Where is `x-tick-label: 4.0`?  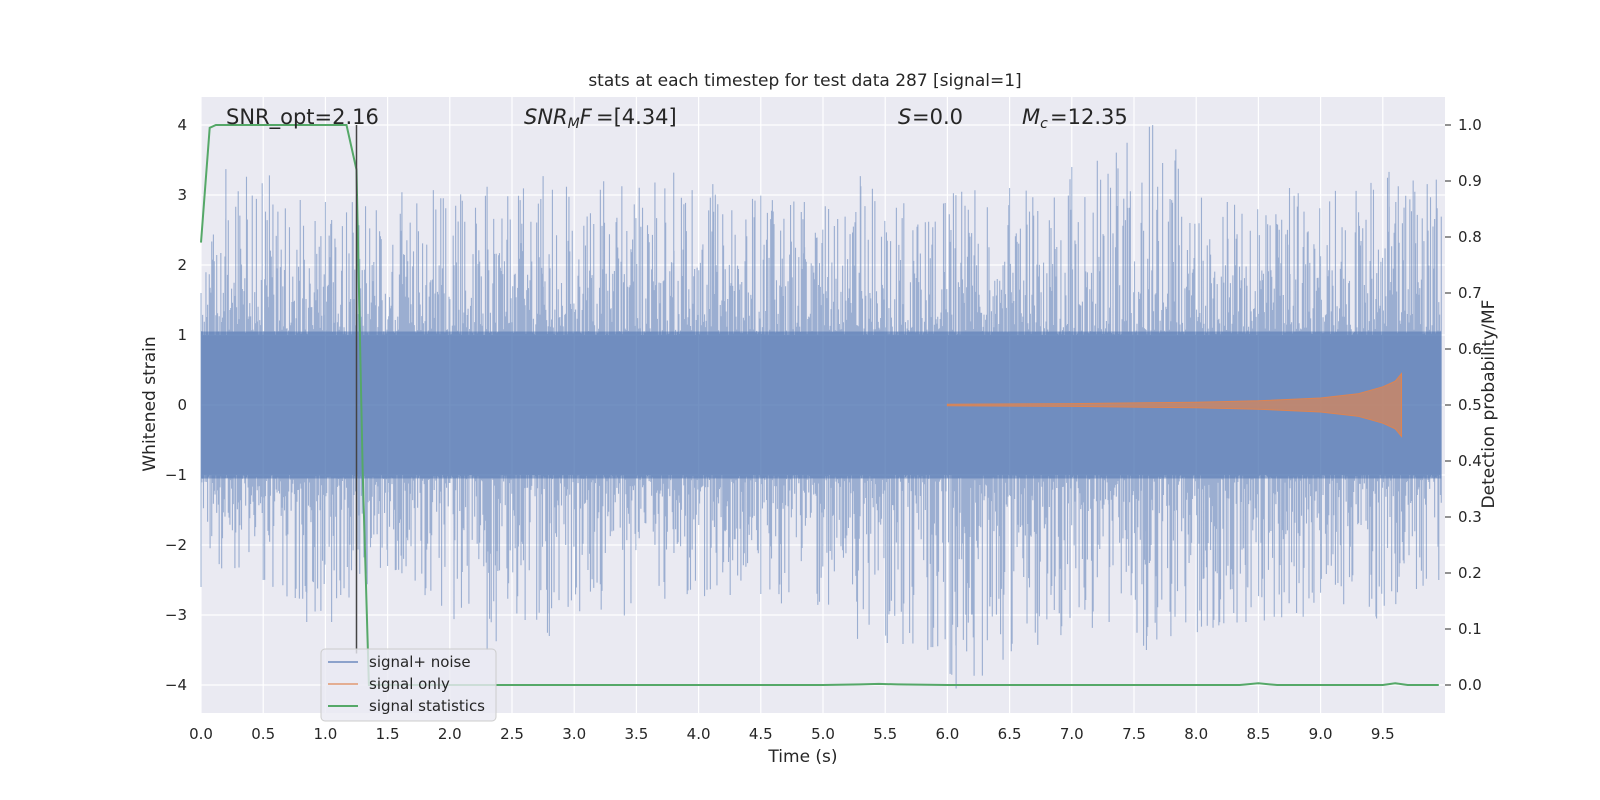 x-tick-label: 4.0 is located at coordinates (699, 734).